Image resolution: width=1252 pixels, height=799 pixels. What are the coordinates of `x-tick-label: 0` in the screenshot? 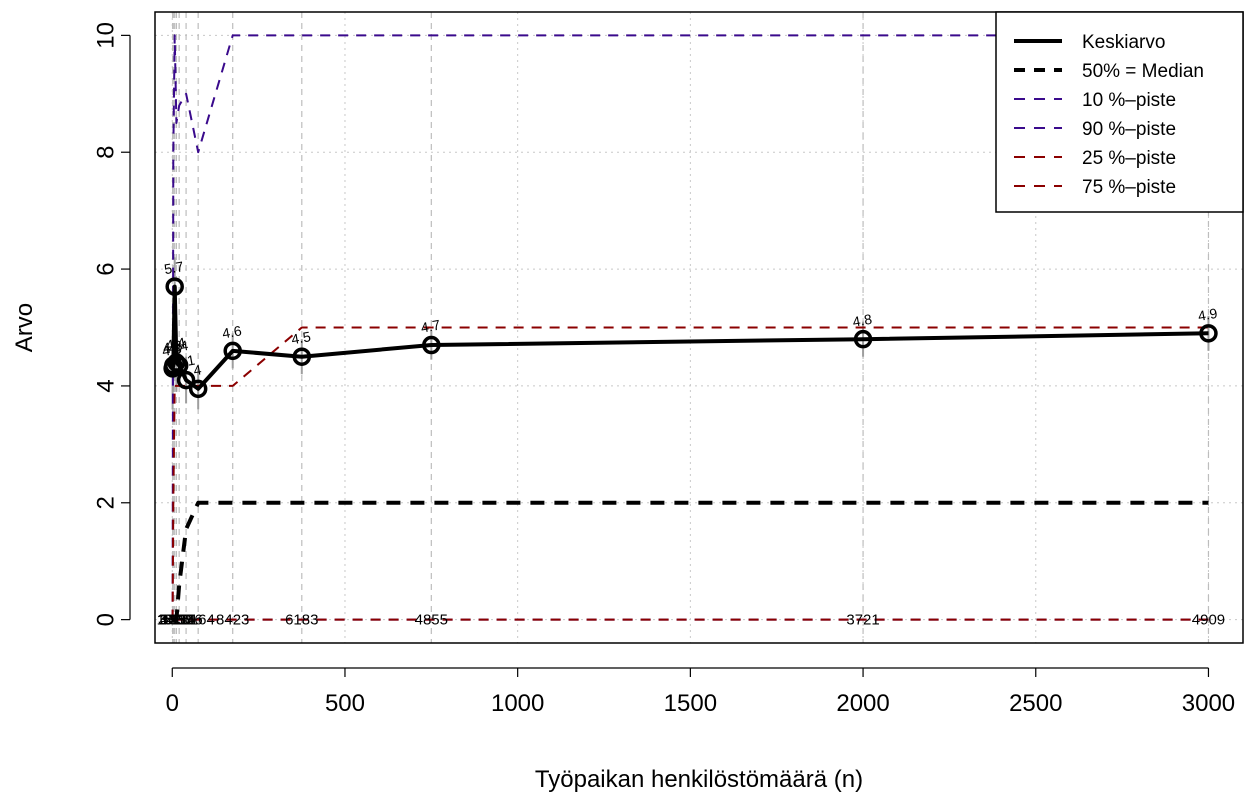 It's located at (172, 703).